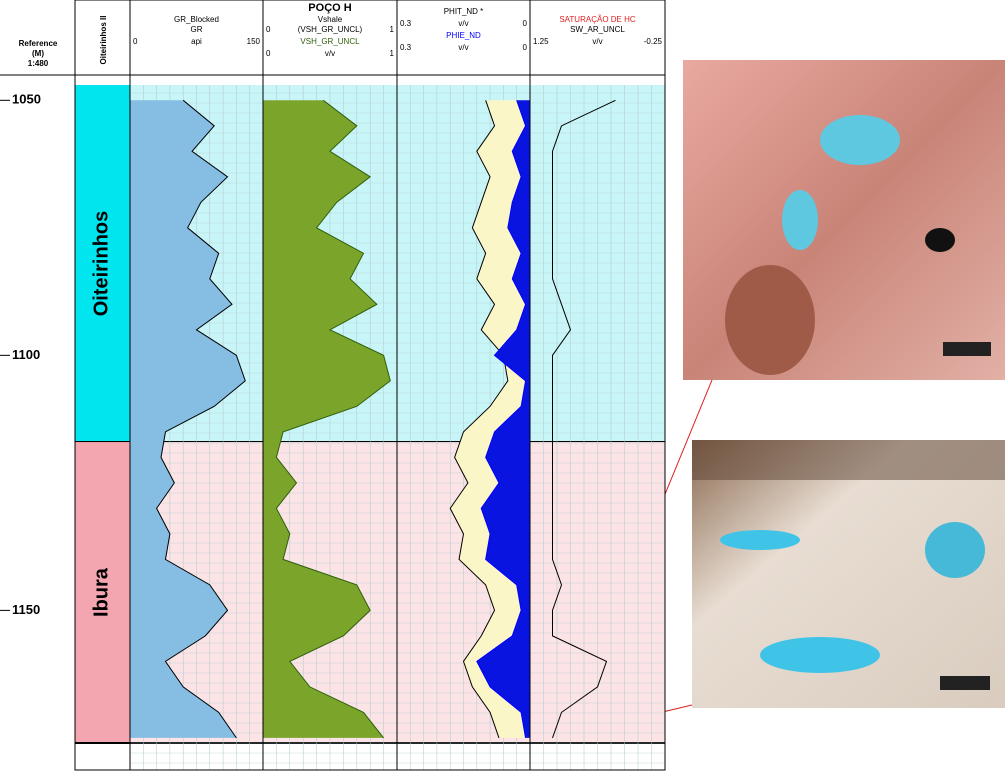 Image resolution: width=1008 pixels, height=778 pixels. Describe the element at coordinates (38, 53) in the screenshot. I see `unit-label: (M)` at that location.